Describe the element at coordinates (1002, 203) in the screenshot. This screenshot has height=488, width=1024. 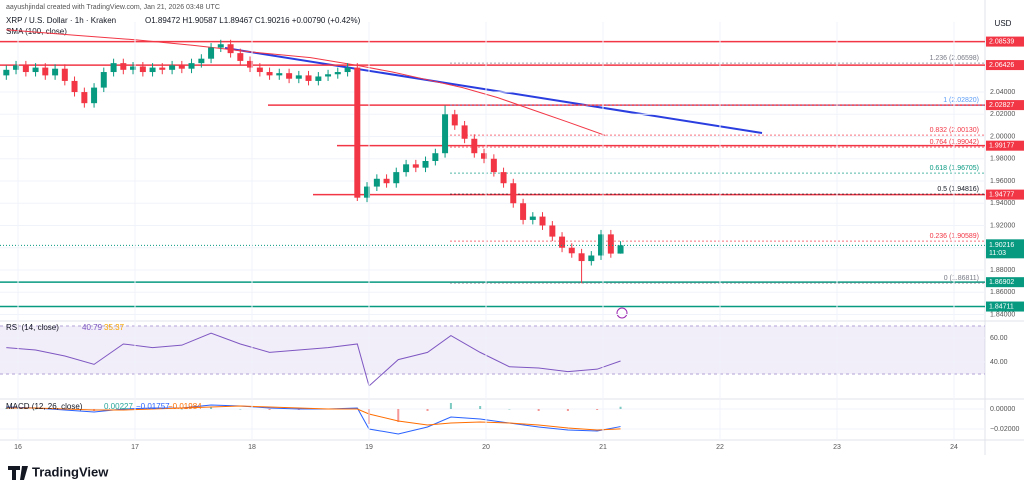
I see `y-tick-label: 1.94000` at that location.